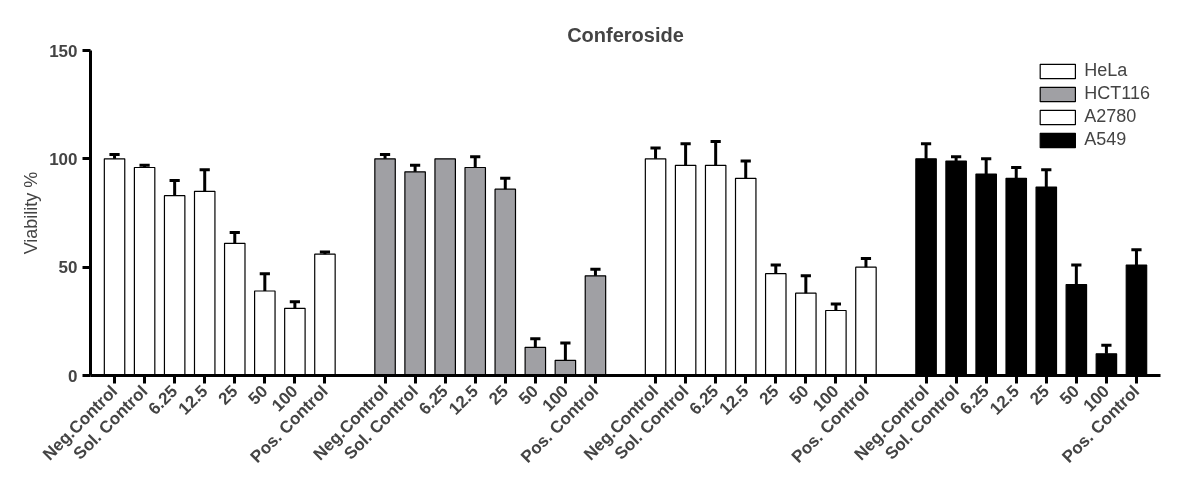 This screenshot has width=1185, height=499. I want to click on y-tick-label: 50, so click(68, 268).